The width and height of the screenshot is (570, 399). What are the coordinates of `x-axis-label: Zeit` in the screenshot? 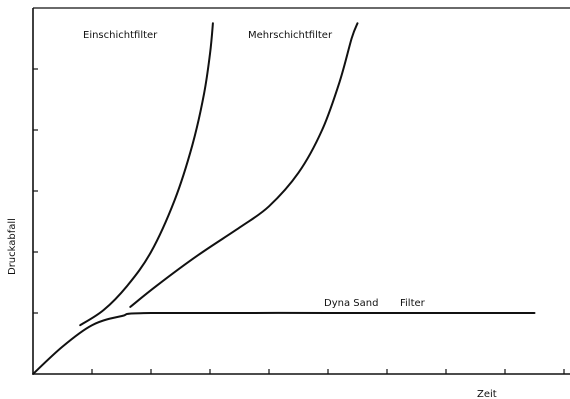 It's located at (487, 394).